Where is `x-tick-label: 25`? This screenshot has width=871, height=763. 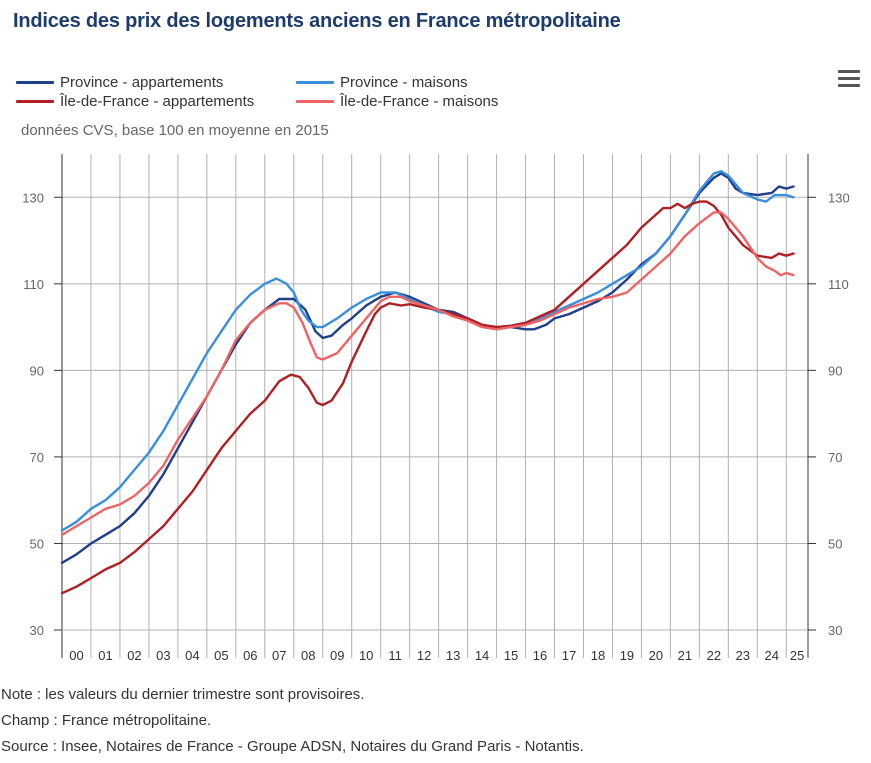
x-tick-label: 25 is located at coordinates (797, 655).